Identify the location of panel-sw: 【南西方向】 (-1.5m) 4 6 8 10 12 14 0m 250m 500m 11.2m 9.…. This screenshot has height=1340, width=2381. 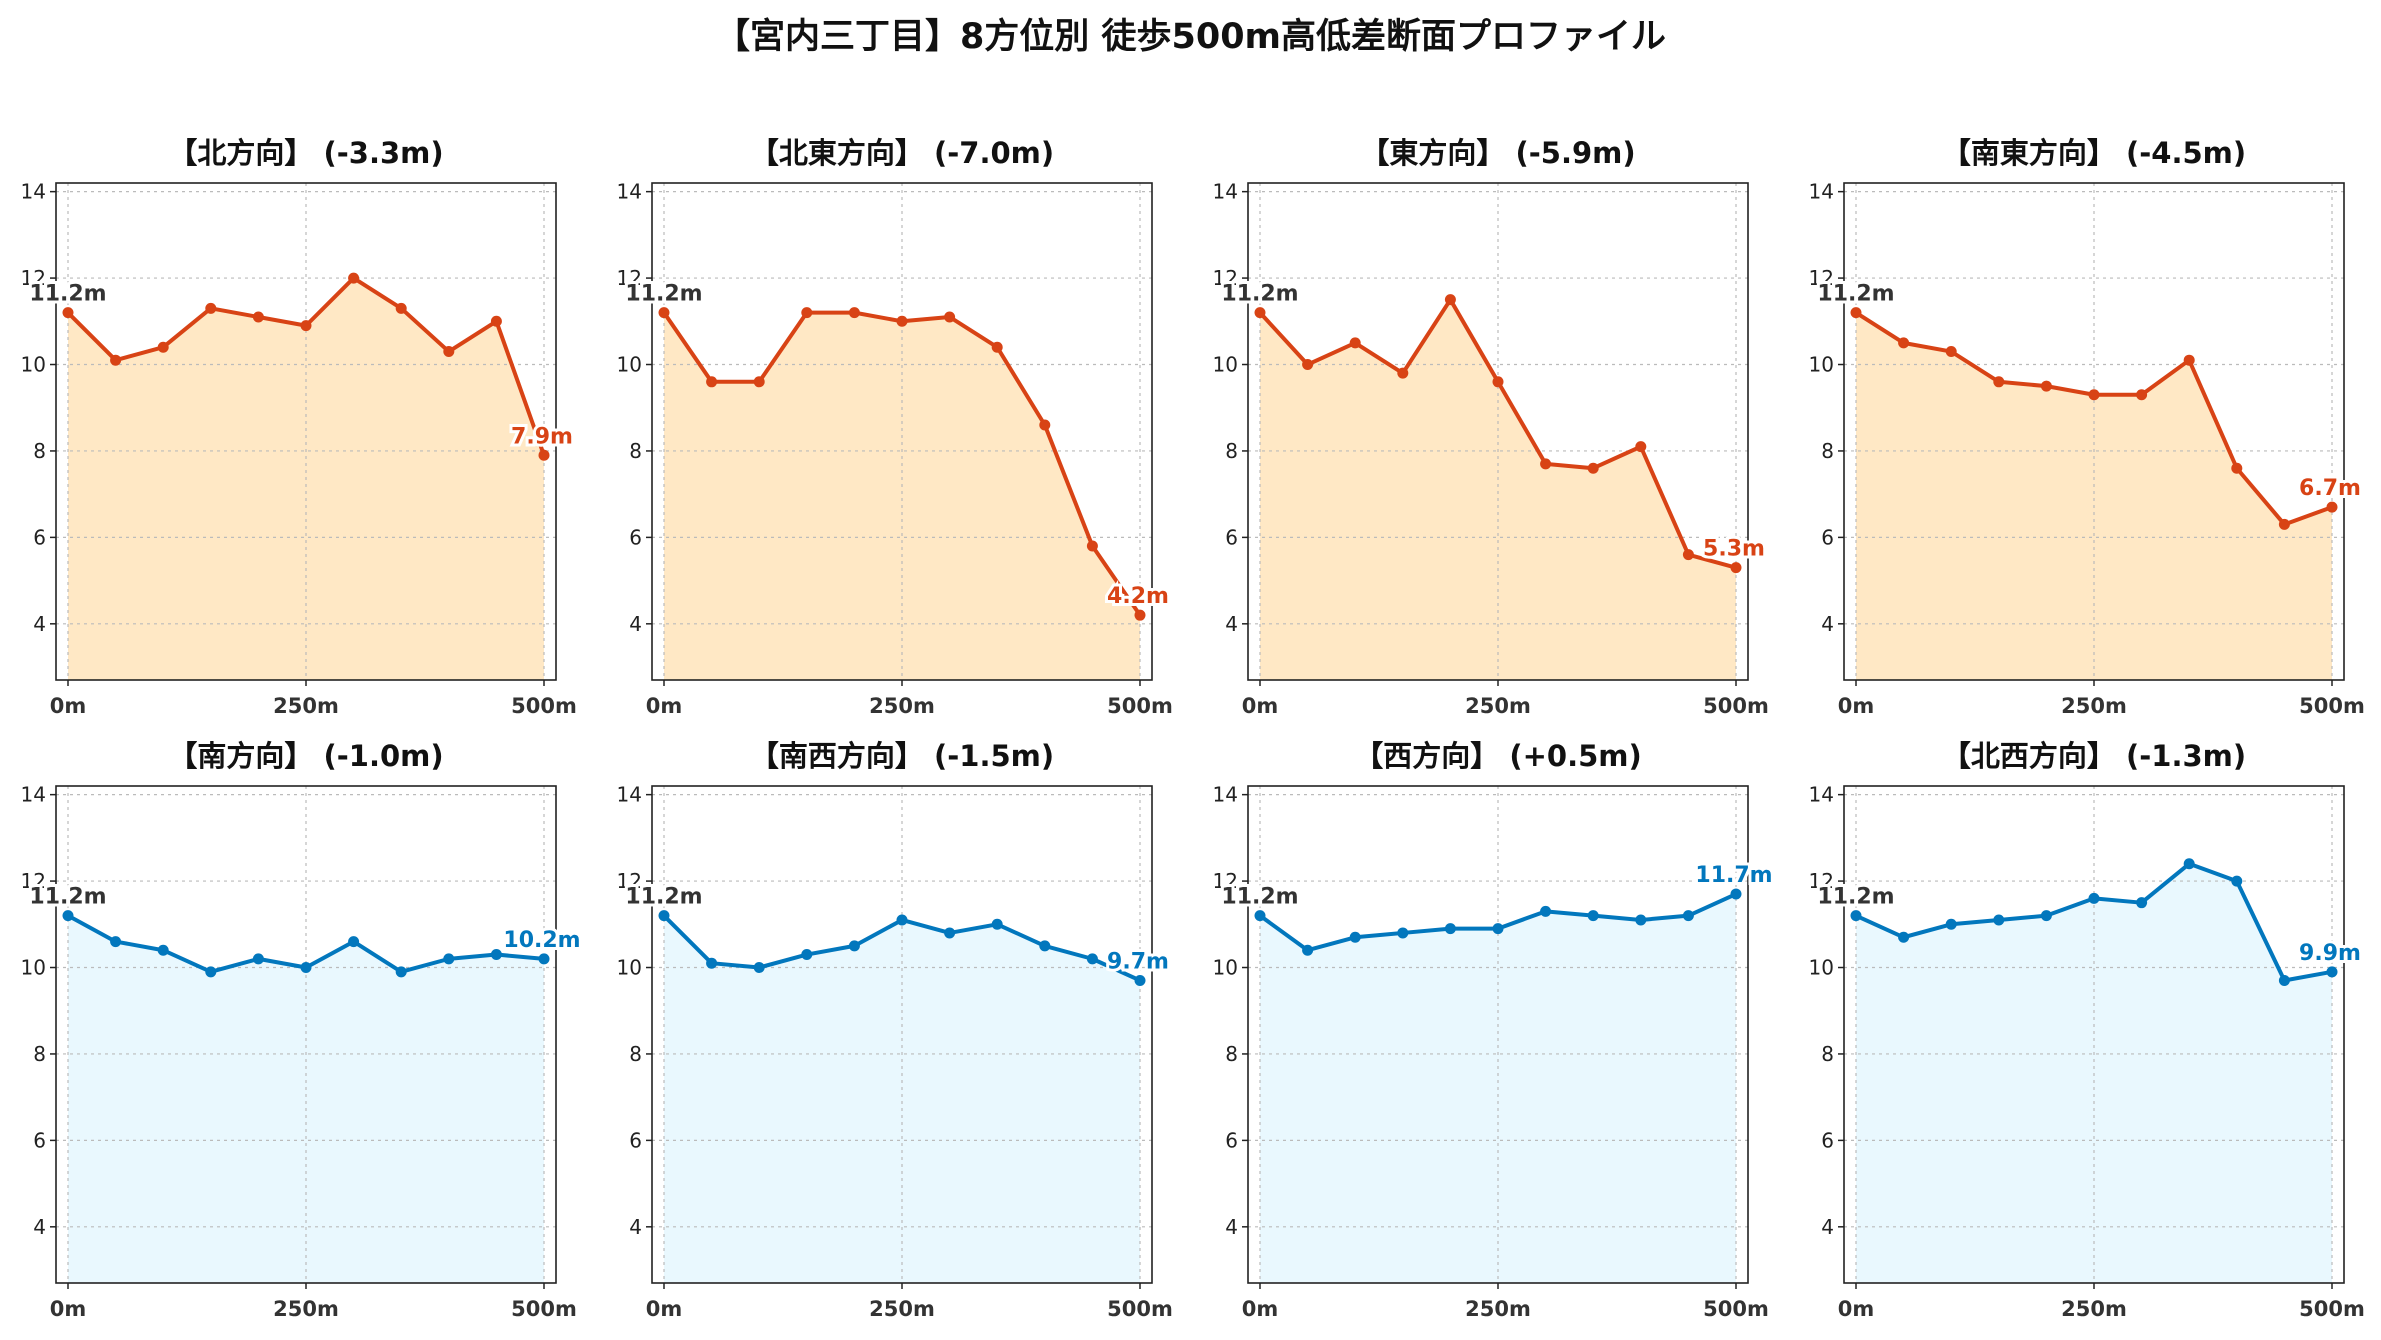
(895, 1030).